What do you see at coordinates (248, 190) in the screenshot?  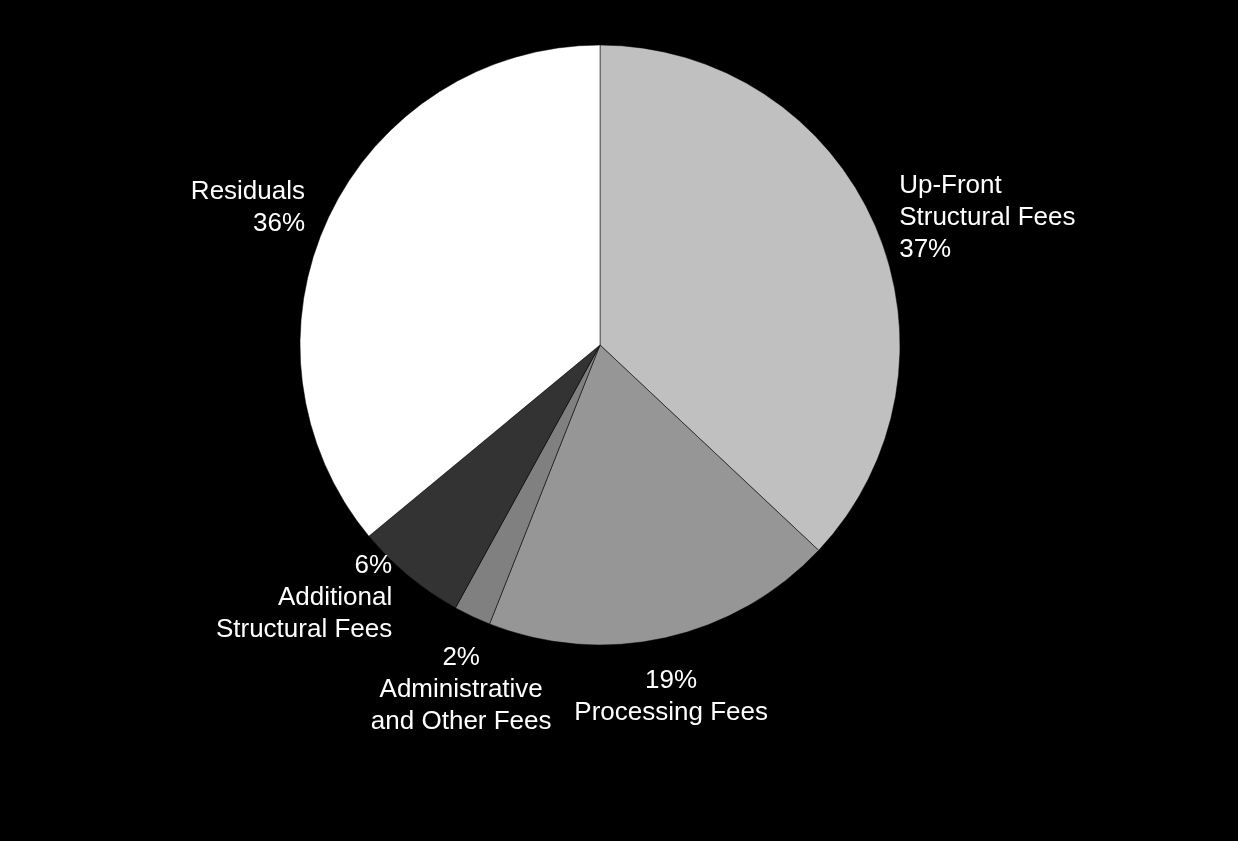 I see `slice-label: Residuals` at bounding box center [248, 190].